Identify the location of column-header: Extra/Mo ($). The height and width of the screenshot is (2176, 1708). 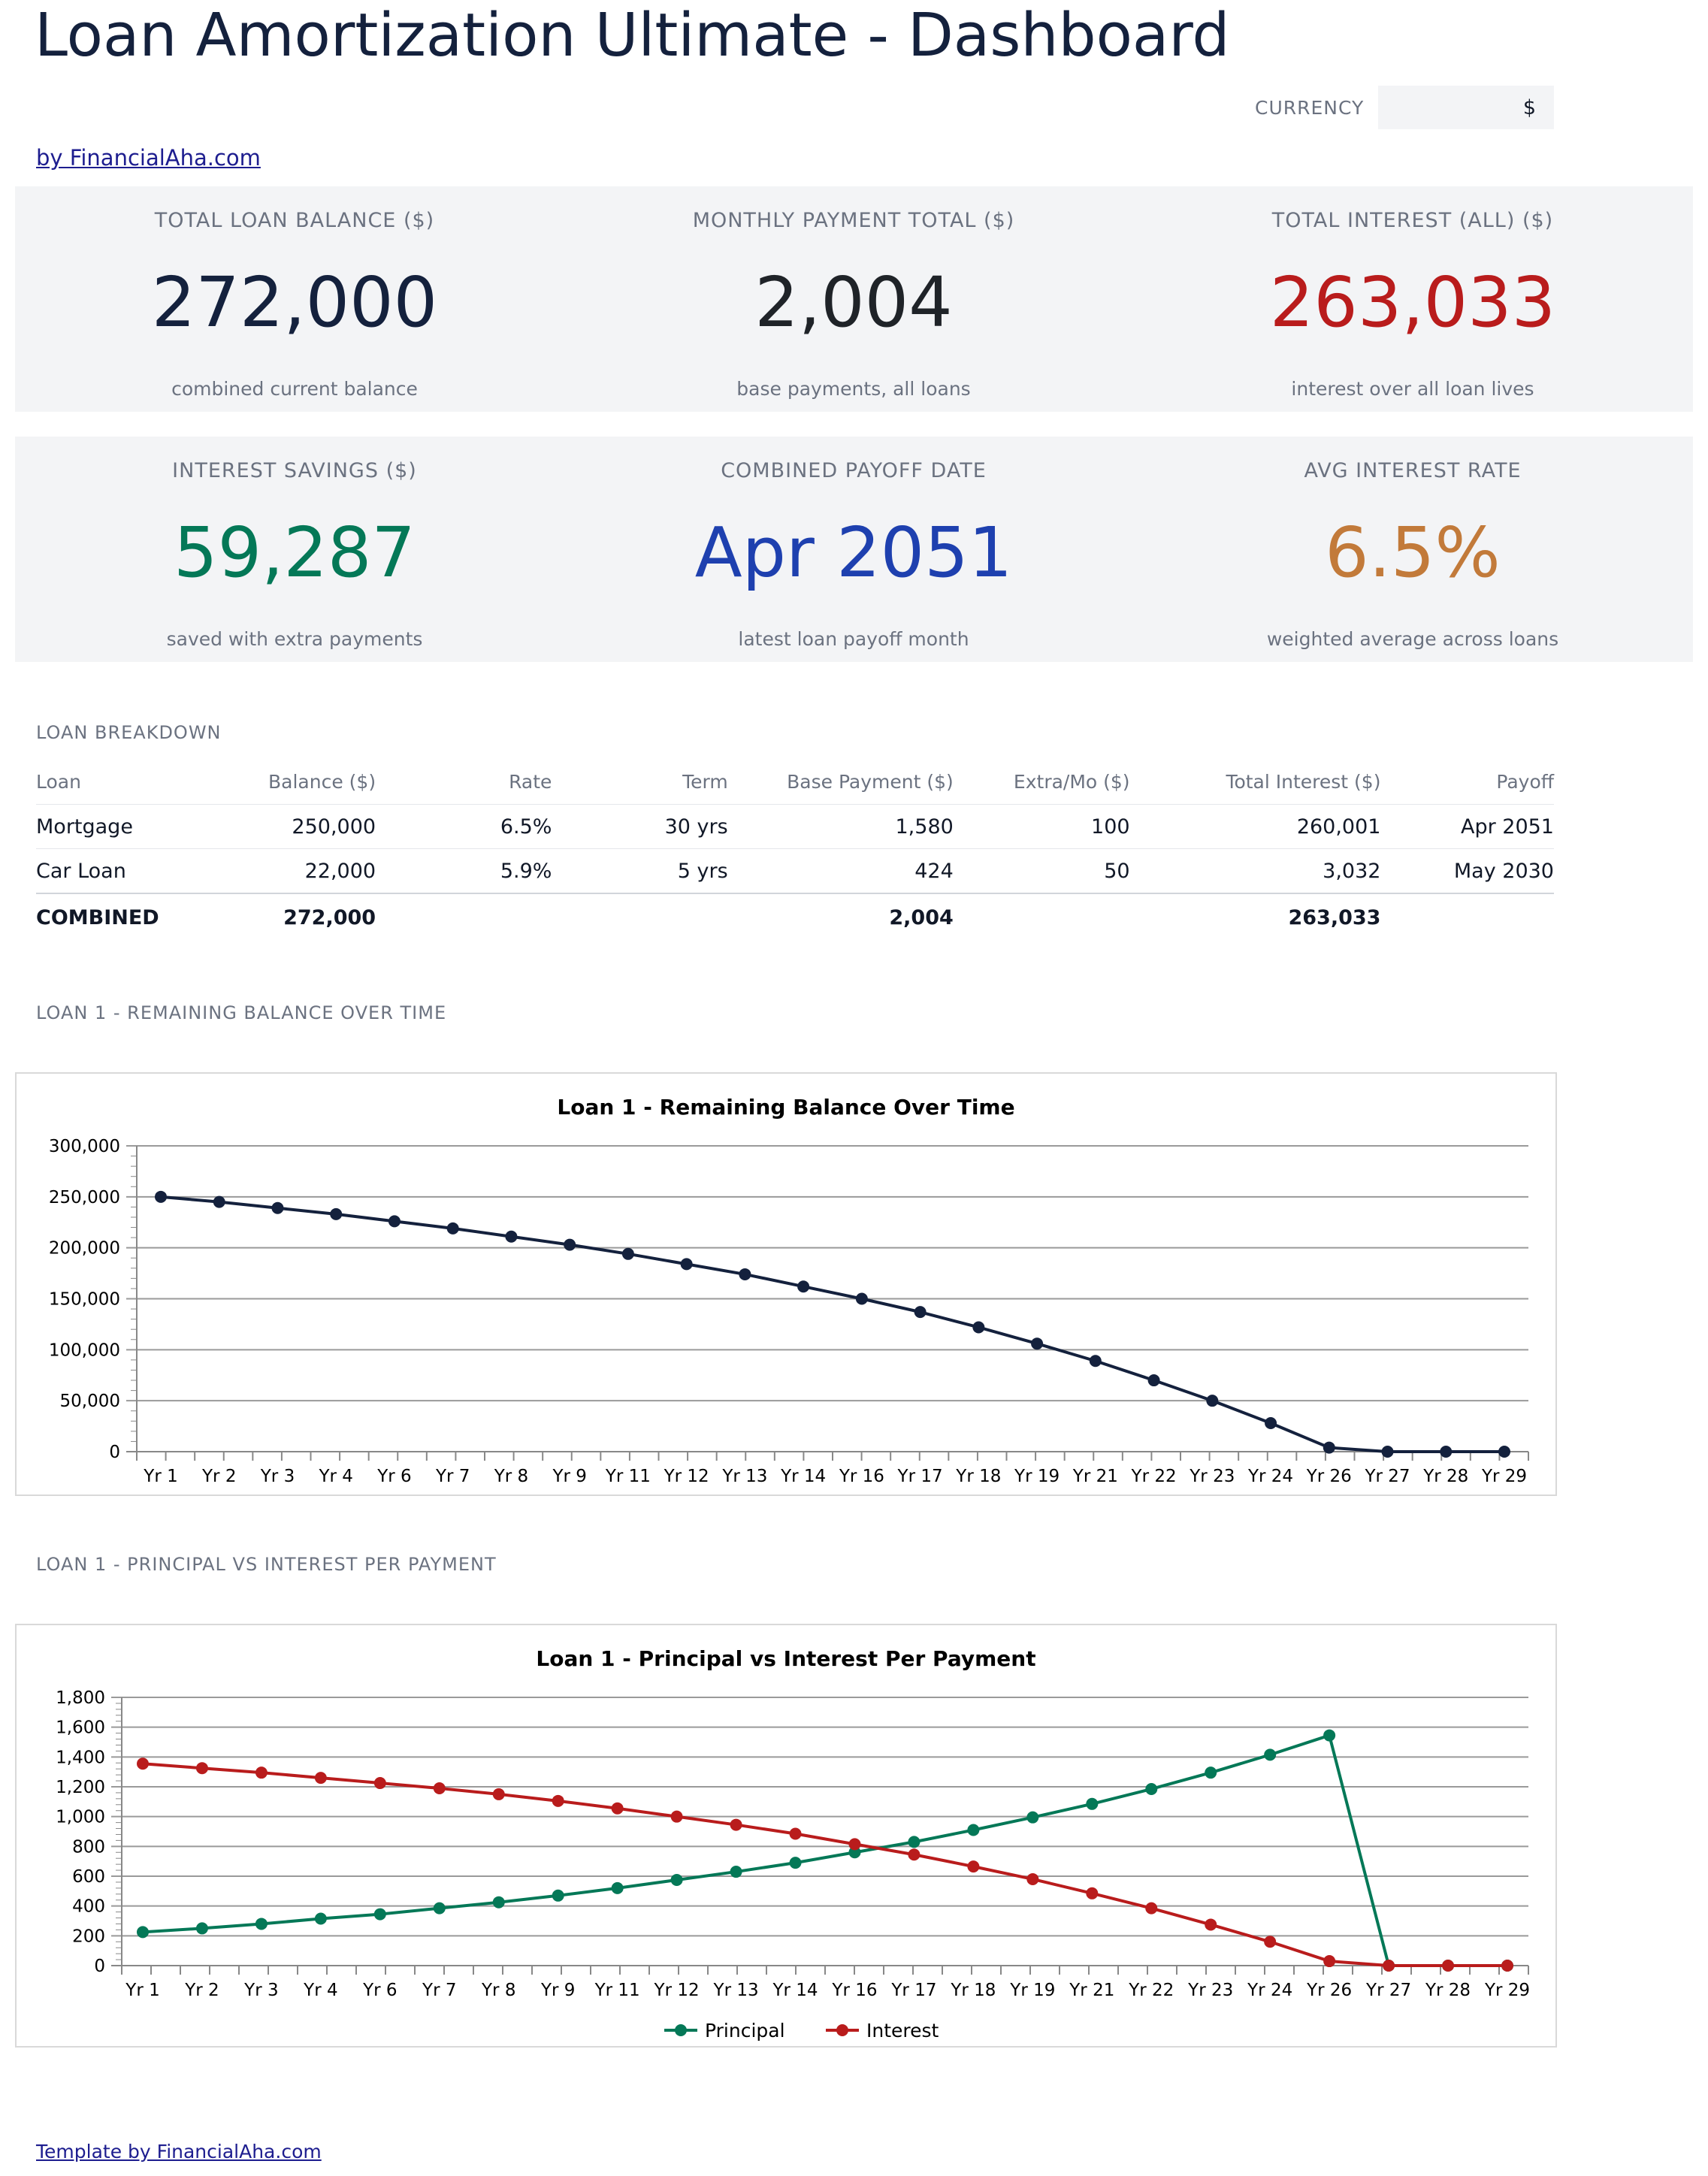
(1041, 782).